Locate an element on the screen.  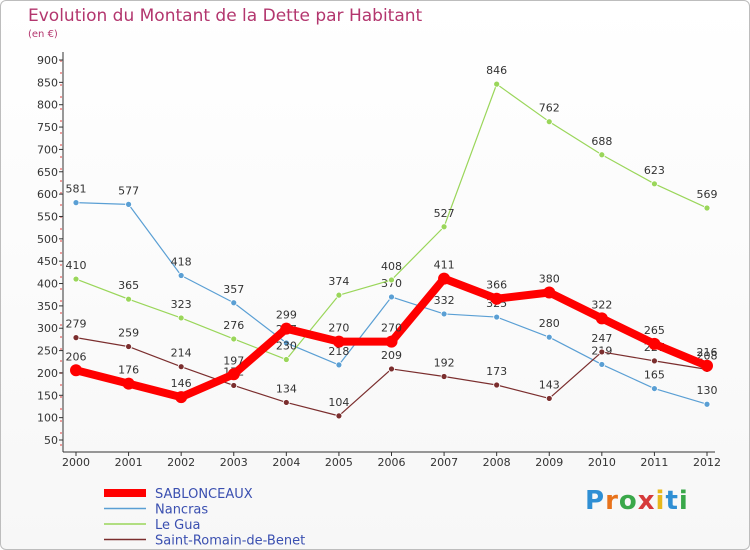
x-tick-label: 2004 is located at coordinates (286, 462).